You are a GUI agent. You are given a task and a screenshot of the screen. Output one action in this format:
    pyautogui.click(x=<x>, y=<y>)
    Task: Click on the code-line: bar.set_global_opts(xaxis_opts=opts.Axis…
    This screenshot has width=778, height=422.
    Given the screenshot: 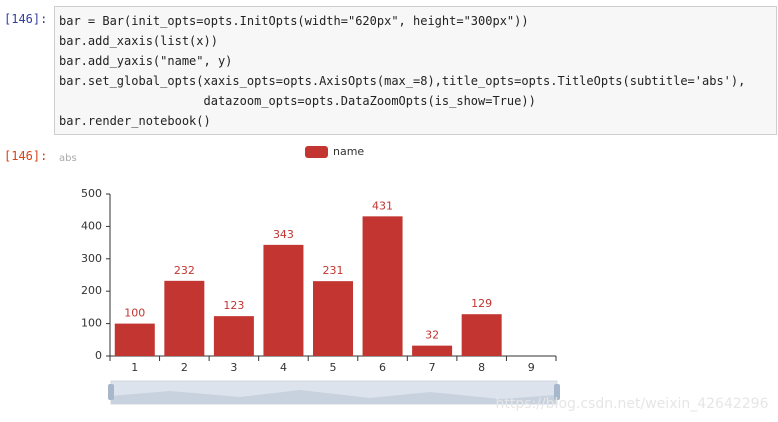 What is the action you would take?
    pyautogui.click(x=402, y=81)
    